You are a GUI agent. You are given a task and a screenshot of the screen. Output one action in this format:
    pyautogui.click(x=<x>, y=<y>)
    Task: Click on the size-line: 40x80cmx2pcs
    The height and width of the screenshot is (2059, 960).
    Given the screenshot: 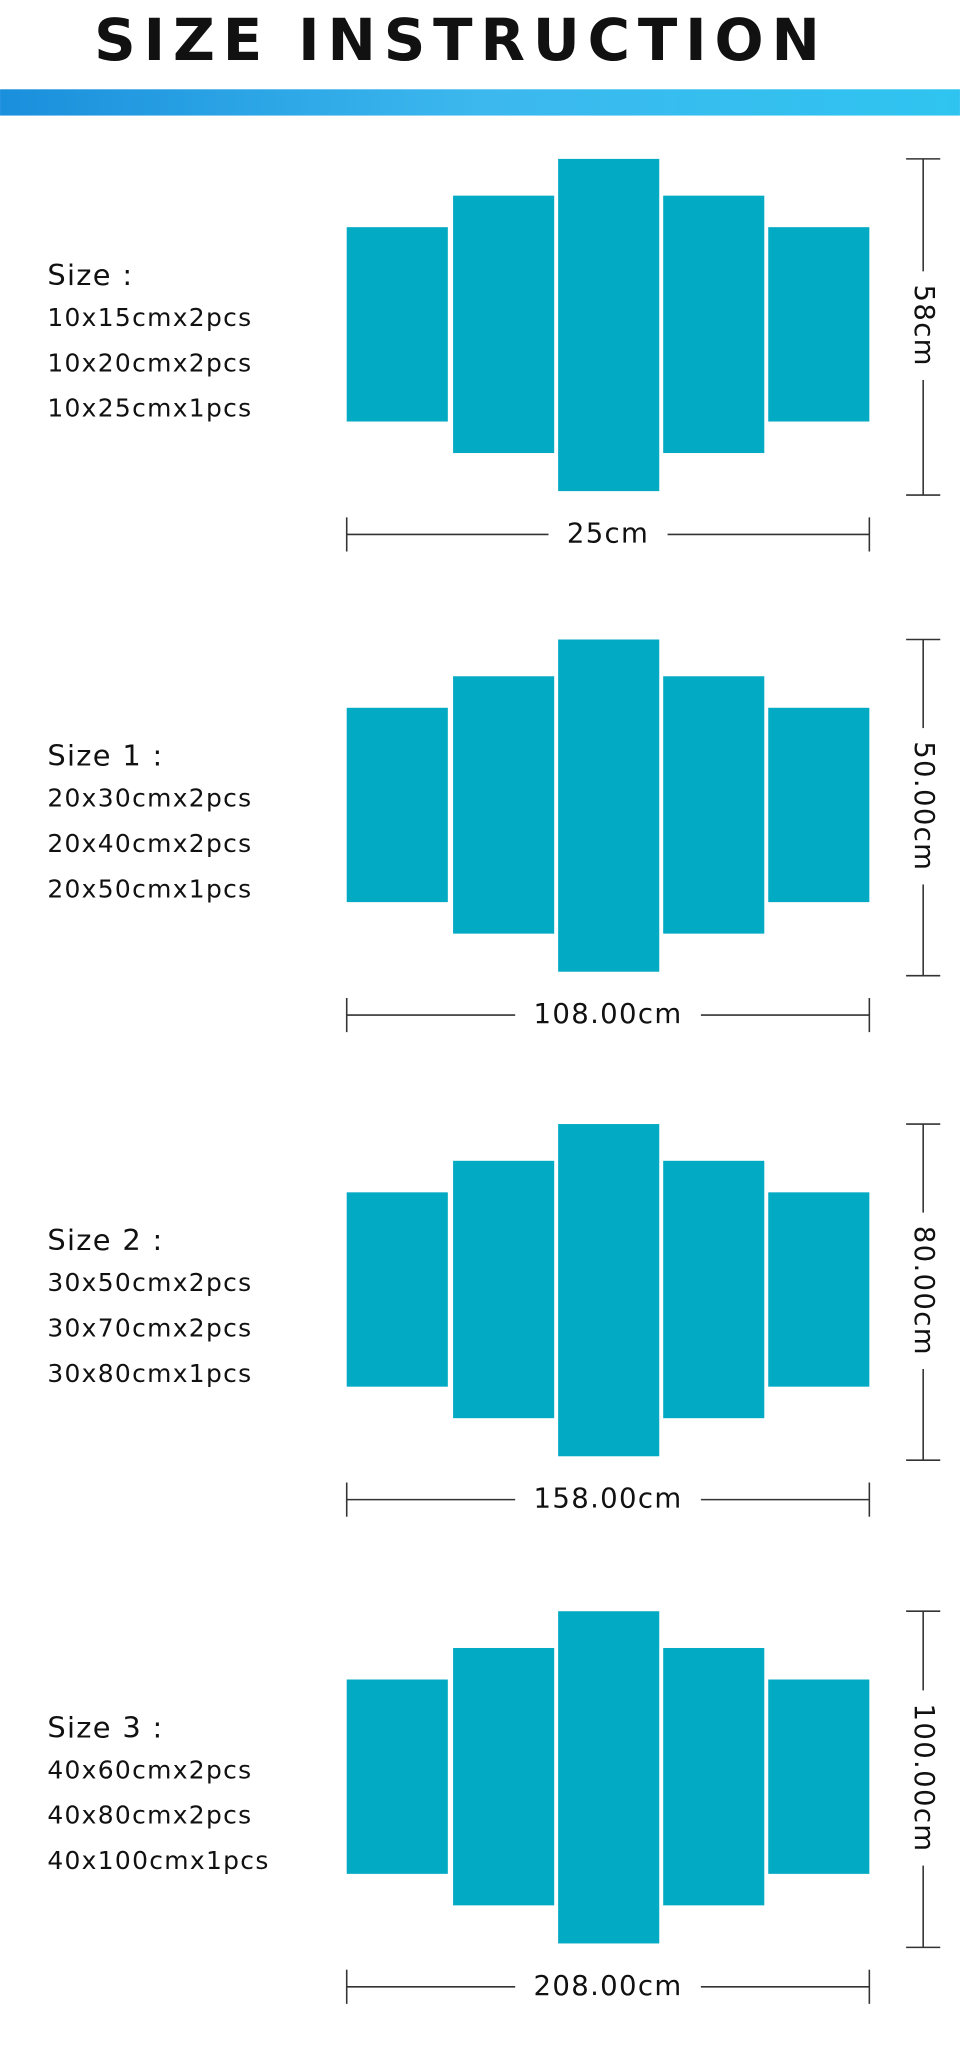 What is the action you would take?
    pyautogui.click(x=149, y=1815)
    